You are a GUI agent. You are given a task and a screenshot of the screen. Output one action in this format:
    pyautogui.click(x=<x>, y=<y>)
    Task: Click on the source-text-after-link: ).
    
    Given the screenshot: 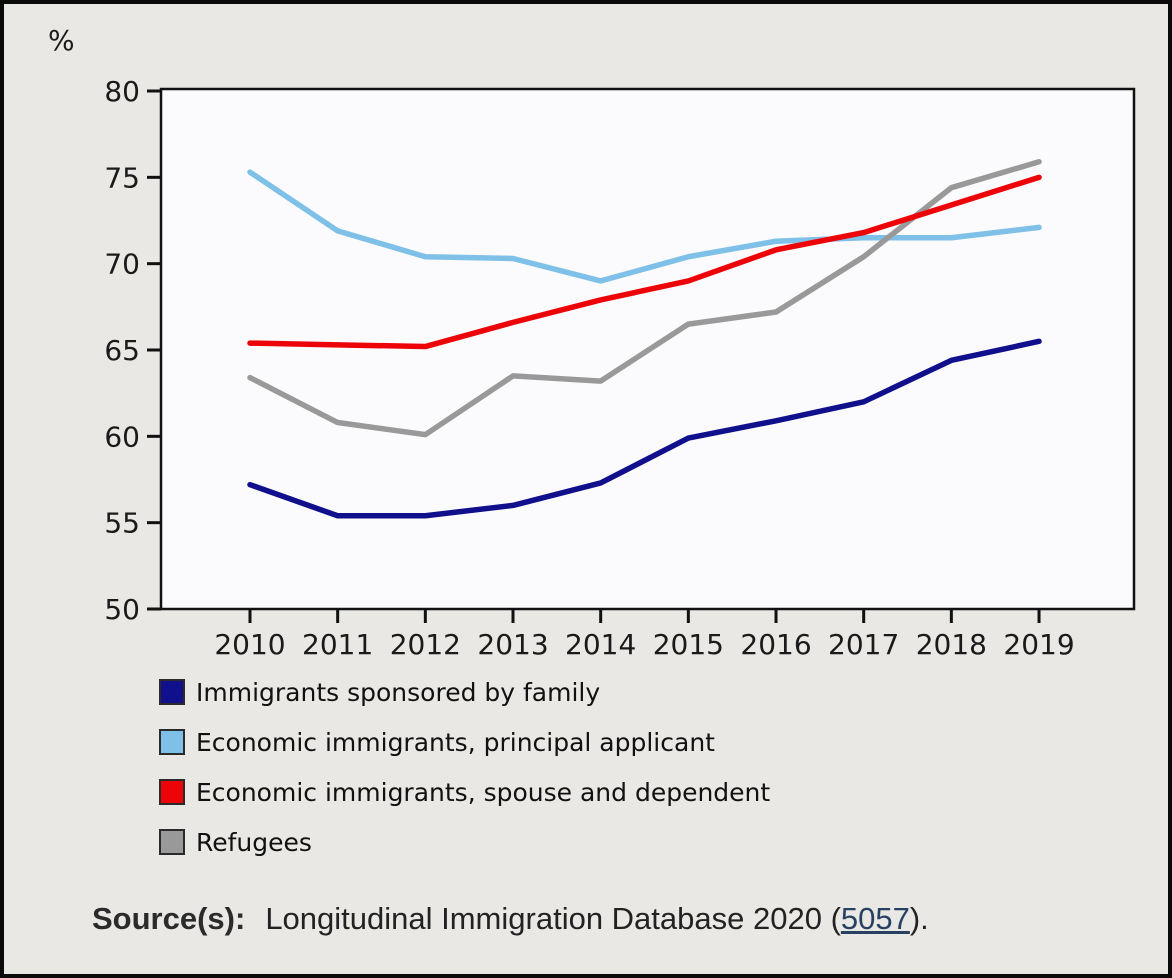 What is the action you would take?
    pyautogui.click(x=919, y=918)
    